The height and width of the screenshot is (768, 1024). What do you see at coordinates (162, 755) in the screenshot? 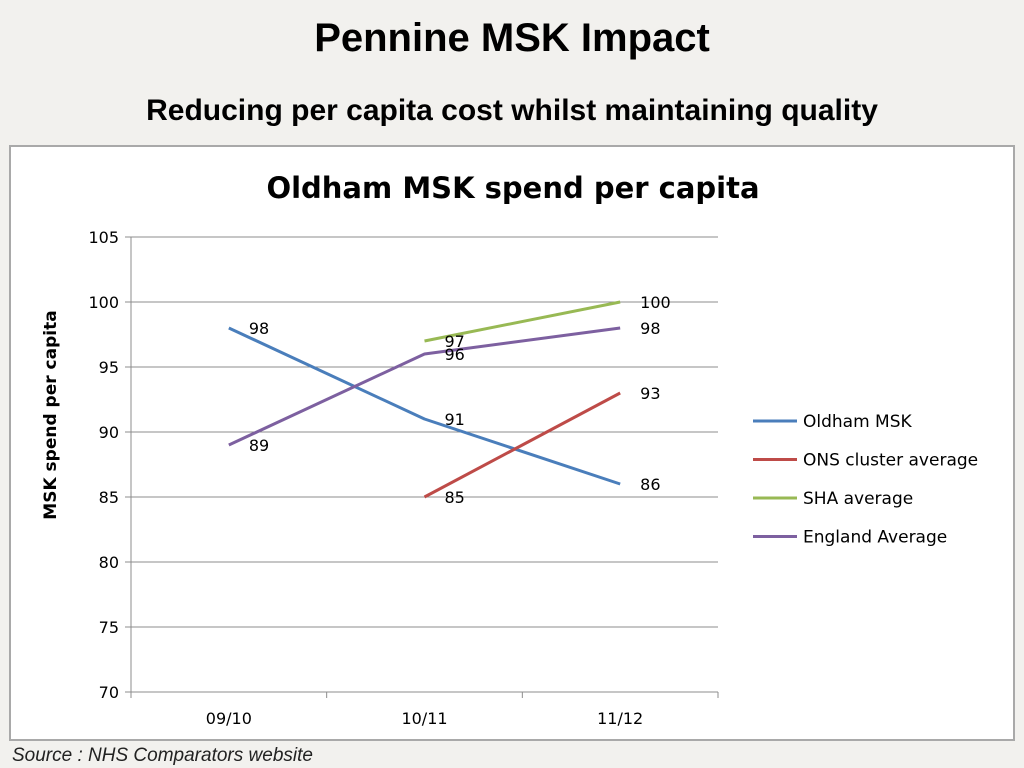
I see `source-note: Source : NHS Comparators website` at bounding box center [162, 755].